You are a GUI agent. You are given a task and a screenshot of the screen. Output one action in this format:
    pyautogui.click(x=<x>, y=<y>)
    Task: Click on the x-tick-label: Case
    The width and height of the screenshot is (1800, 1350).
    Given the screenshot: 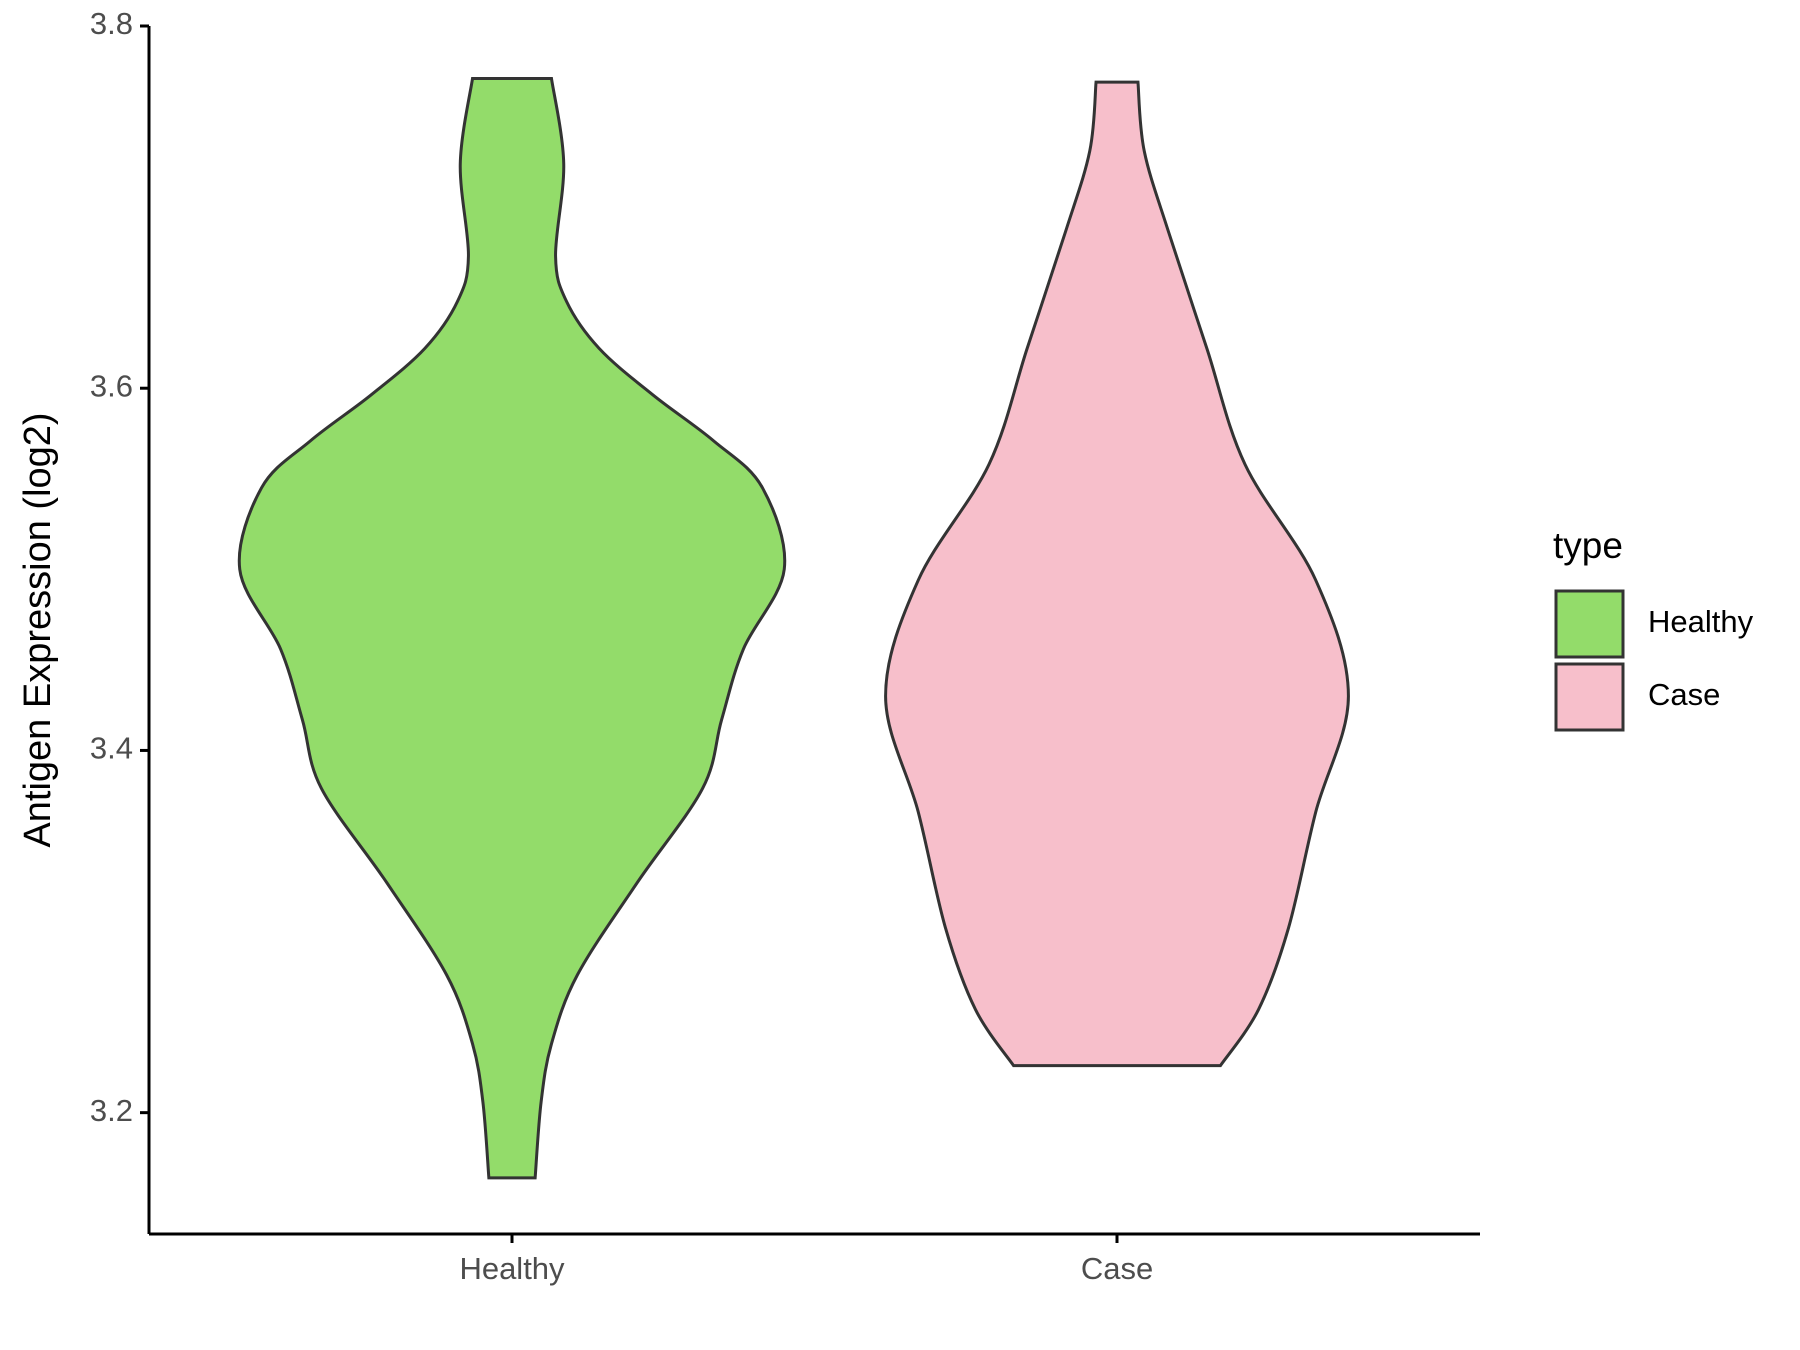 What is the action you would take?
    pyautogui.click(x=1117, y=1268)
    